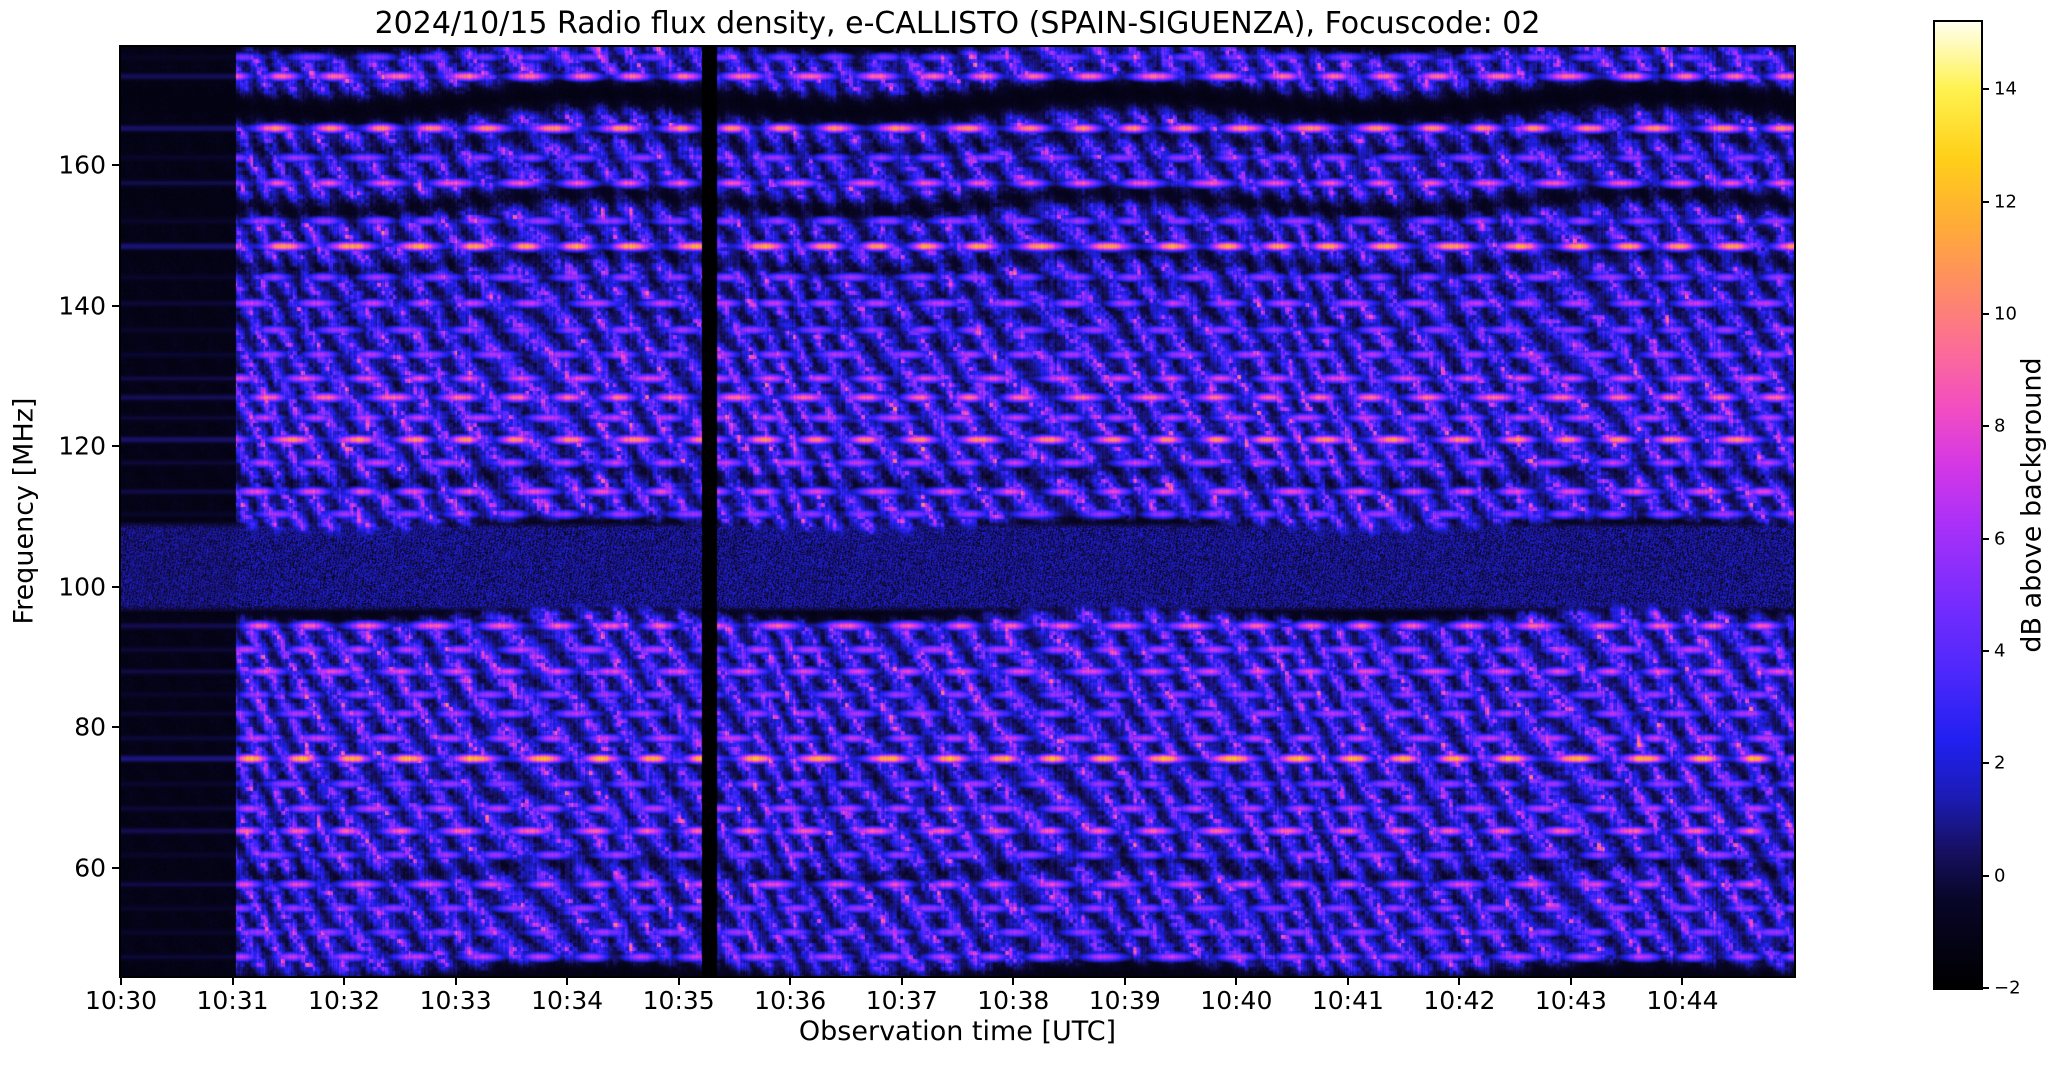 The width and height of the screenshot is (2066, 1067). I want to click on x-tick-label: 10:36, so click(790, 1000).